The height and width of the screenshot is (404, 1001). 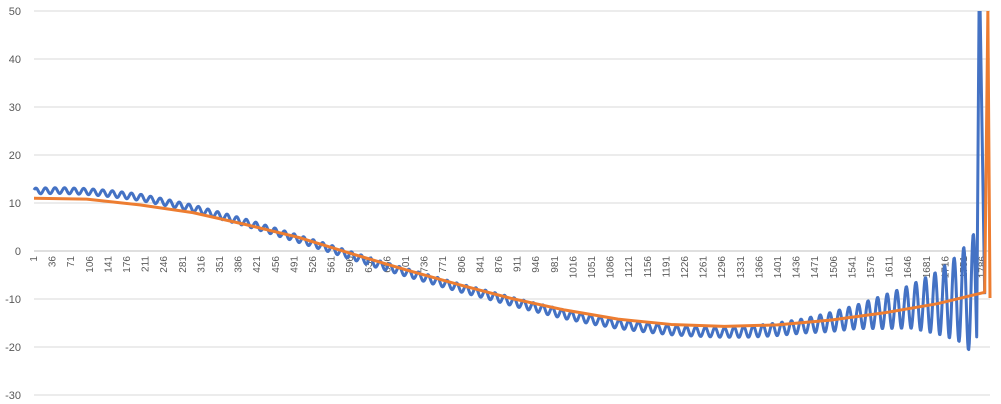 I want to click on x-tick-label: 526, so click(x=313, y=264).